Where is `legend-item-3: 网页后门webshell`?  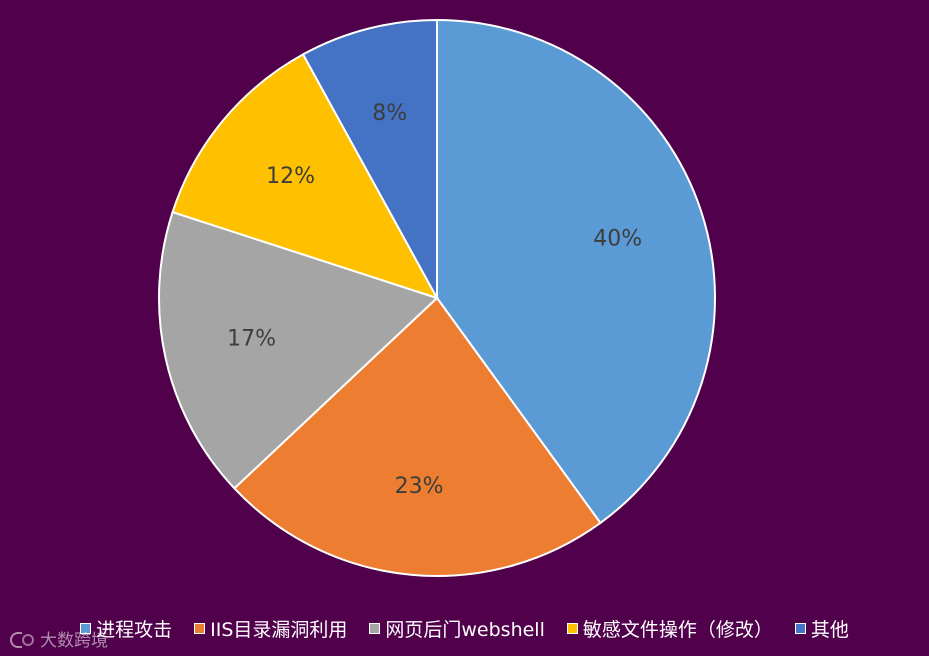
legend-item-3: 网页后门webshell is located at coordinates (457, 628).